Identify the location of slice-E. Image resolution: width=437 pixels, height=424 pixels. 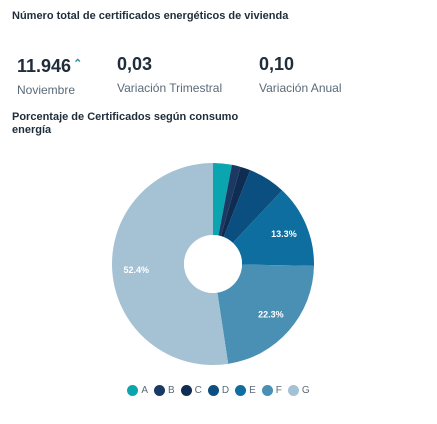
(273, 228).